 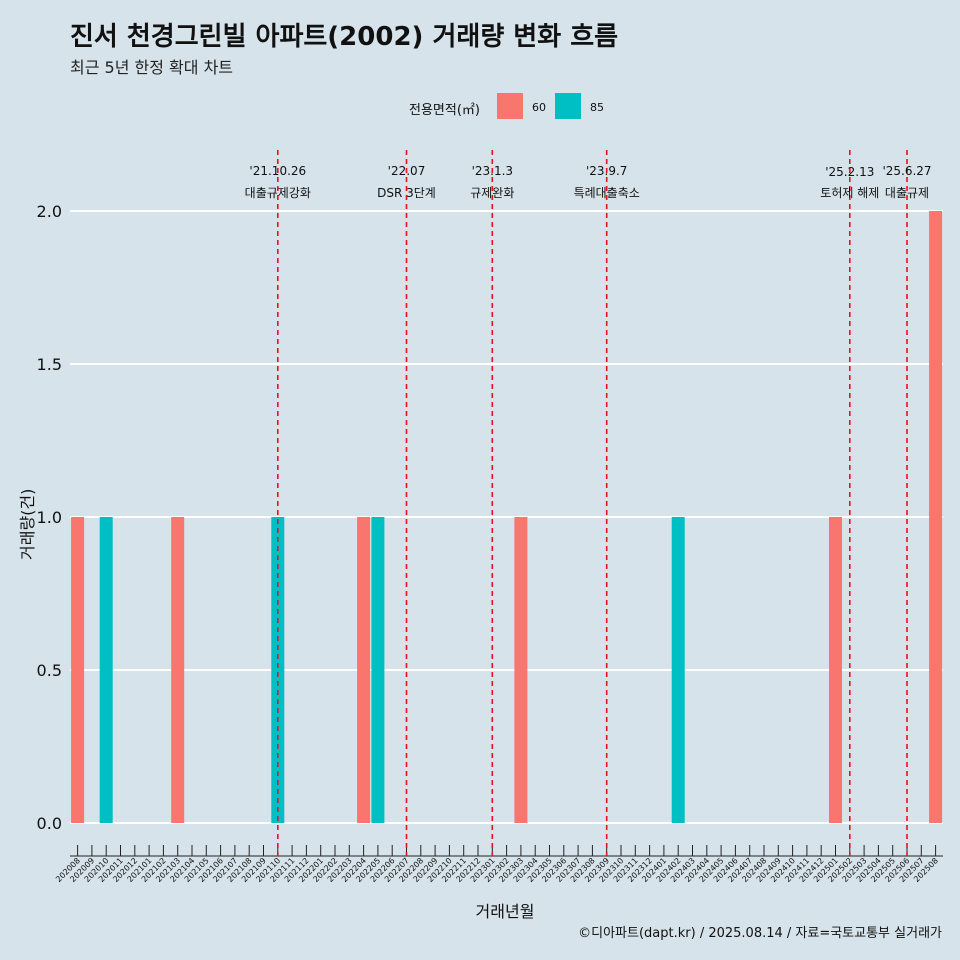 What do you see at coordinates (278, 193) in the screenshot?
I see `event-label-202110: 대출규제강화` at bounding box center [278, 193].